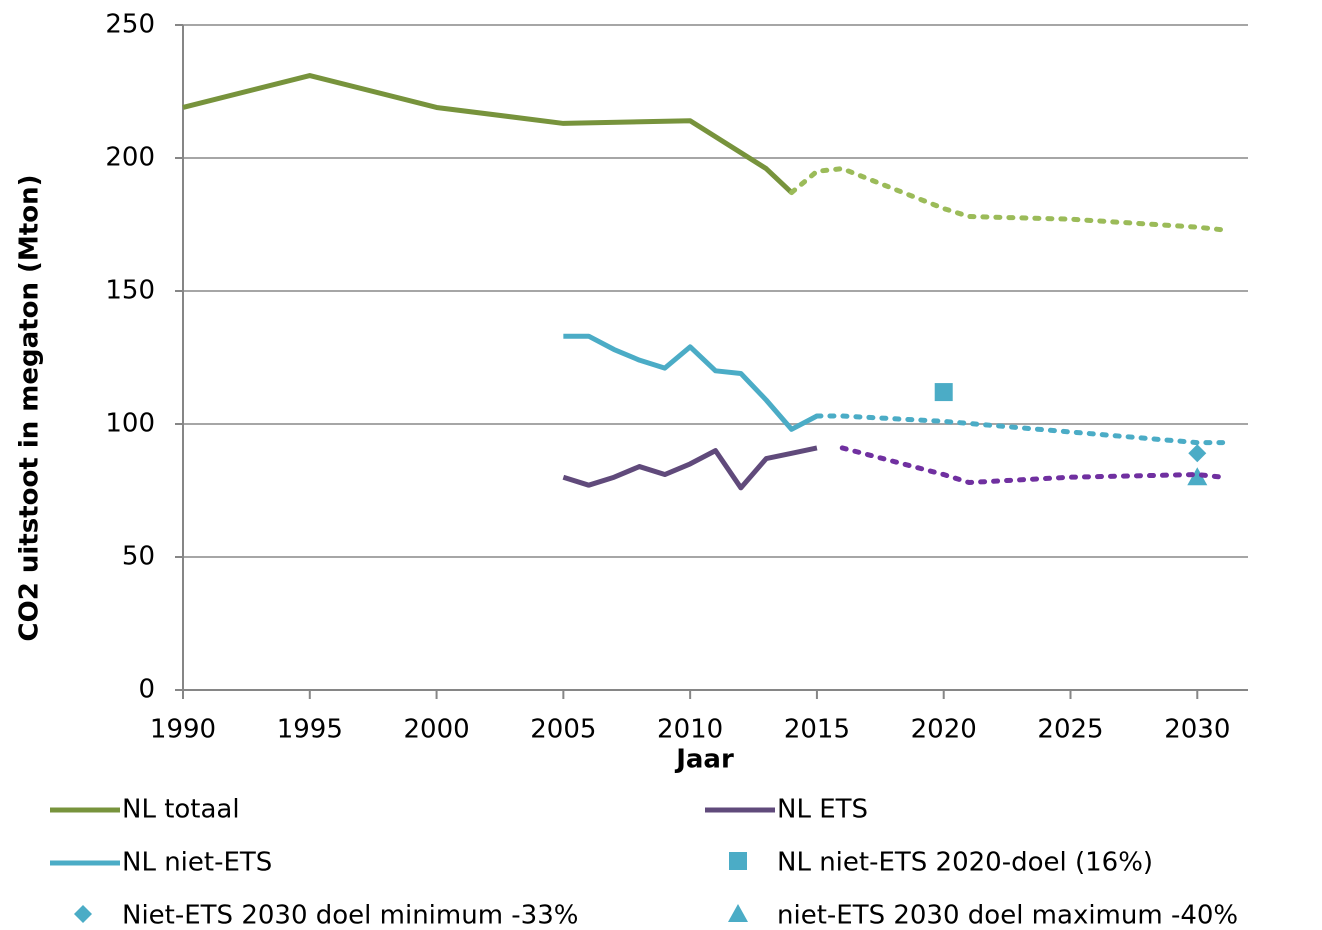  What do you see at coordinates (197, 863) in the screenshot?
I see `legend-label: NL niet-ETS` at bounding box center [197, 863].